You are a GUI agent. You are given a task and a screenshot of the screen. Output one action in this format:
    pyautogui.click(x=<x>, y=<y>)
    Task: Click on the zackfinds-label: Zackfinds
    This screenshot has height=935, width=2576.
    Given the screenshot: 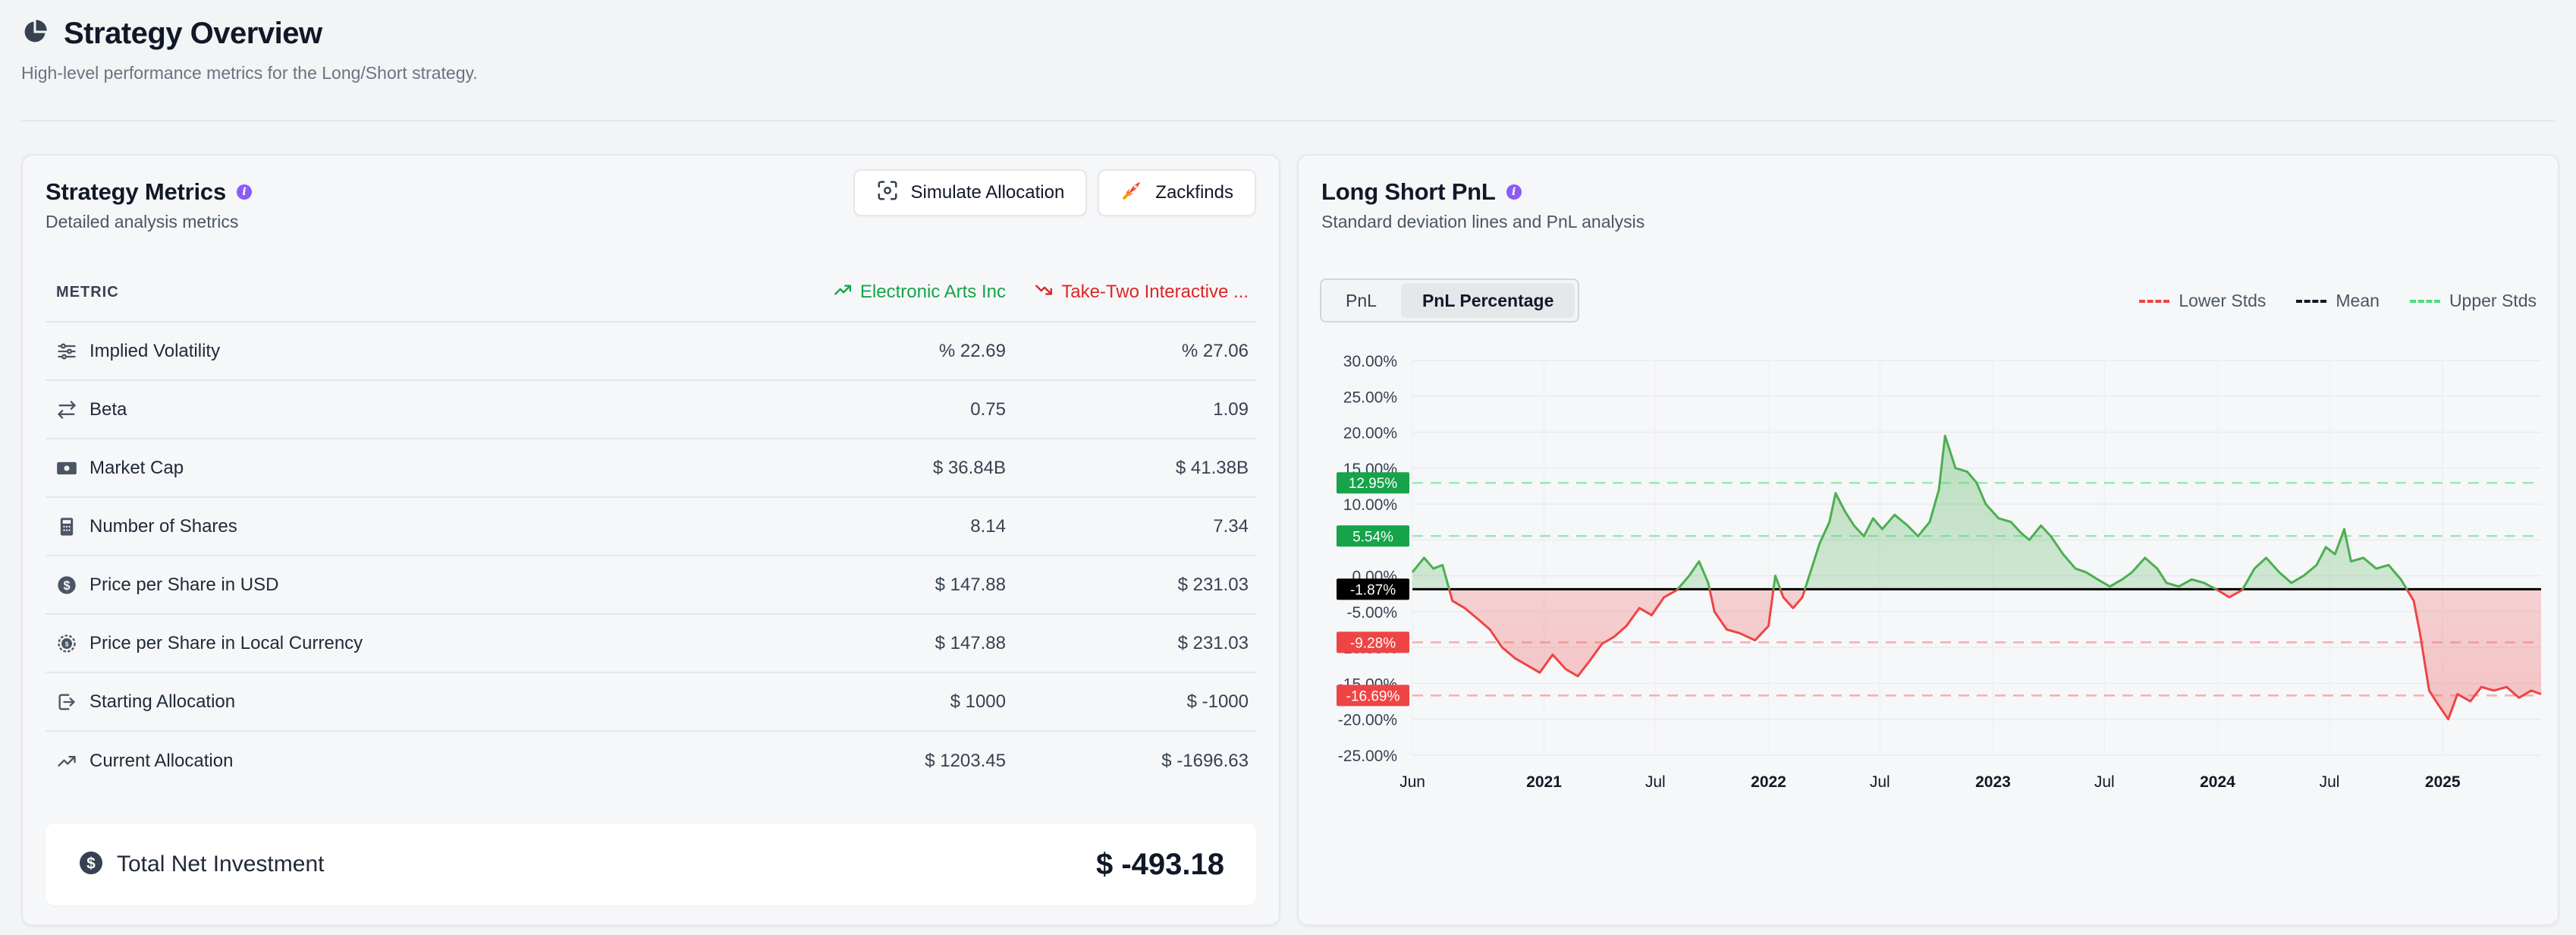 What is the action you would take?
    pyautogui.click(x=1194, y=192)
    